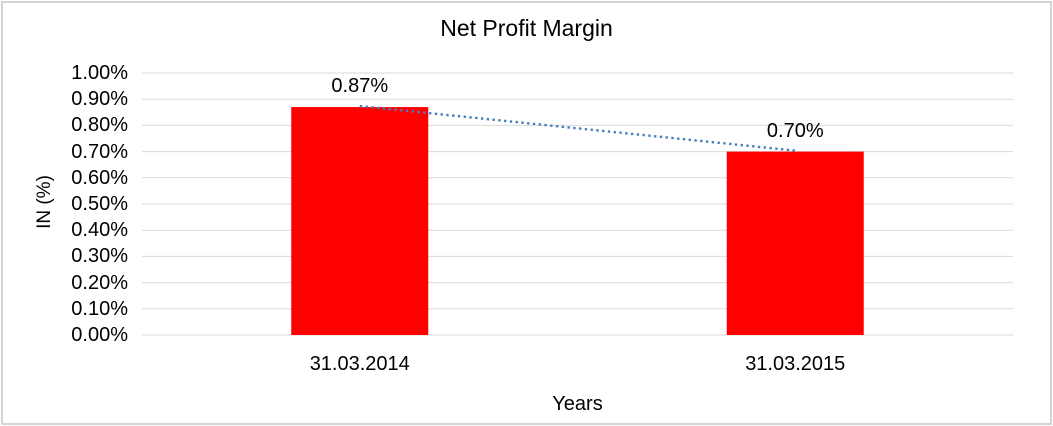 This screenshot has width=1053, height=426. Describe the element at coordinates (795, 243) in the screenshot. I see `bar-31.03.2015` at that location.